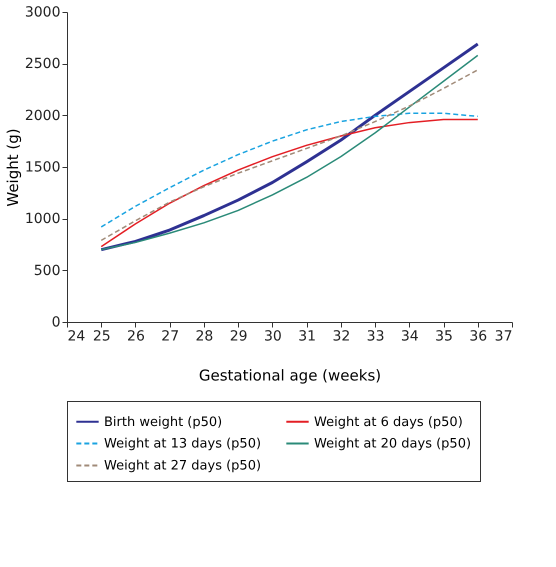  What do you see at coordinates (42, 64) in the screenshot?
I see `y-tick-label: 2500` at bounding box center [42, 64].